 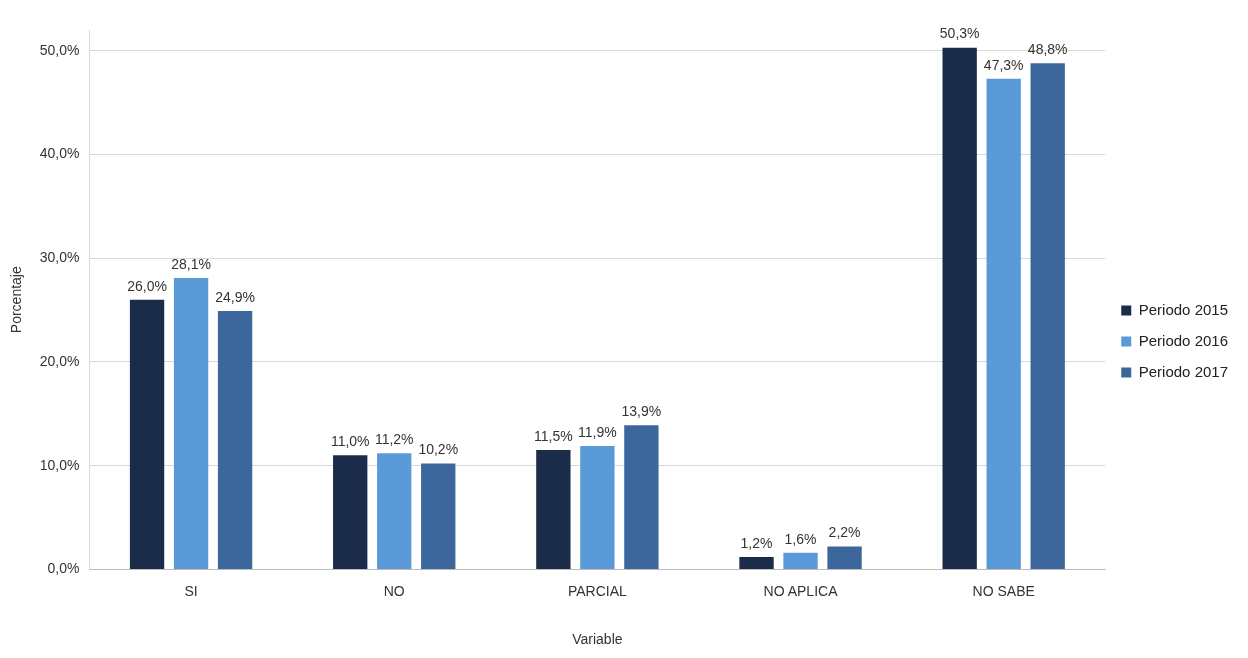 I want to click on legend-label: Periodo 2016, so click(x=1183, y=340).